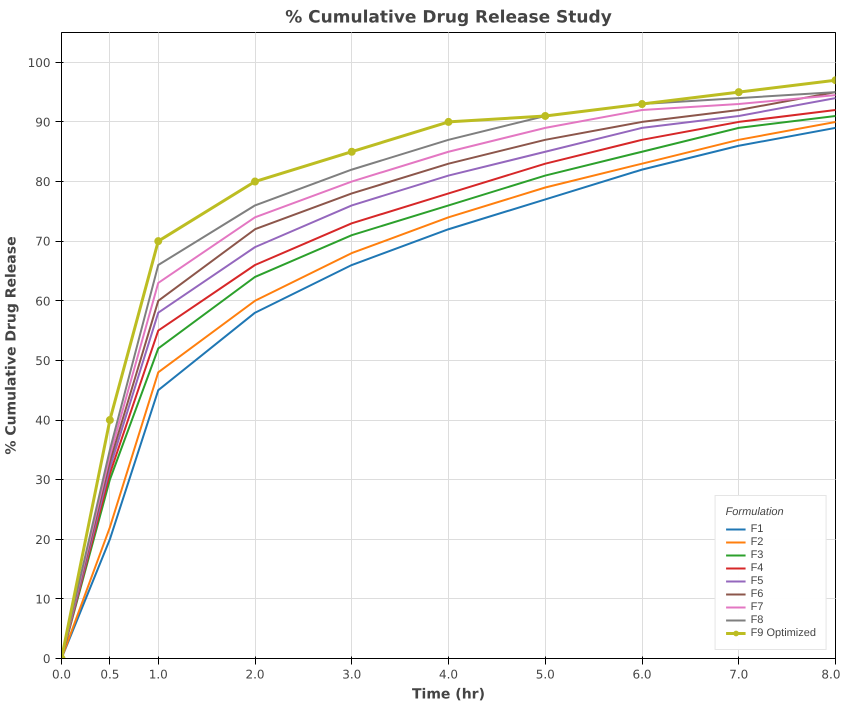 This screenshot has height=713, width=847. I want to click on x-tick-label: 0.5, so click(110, 675).